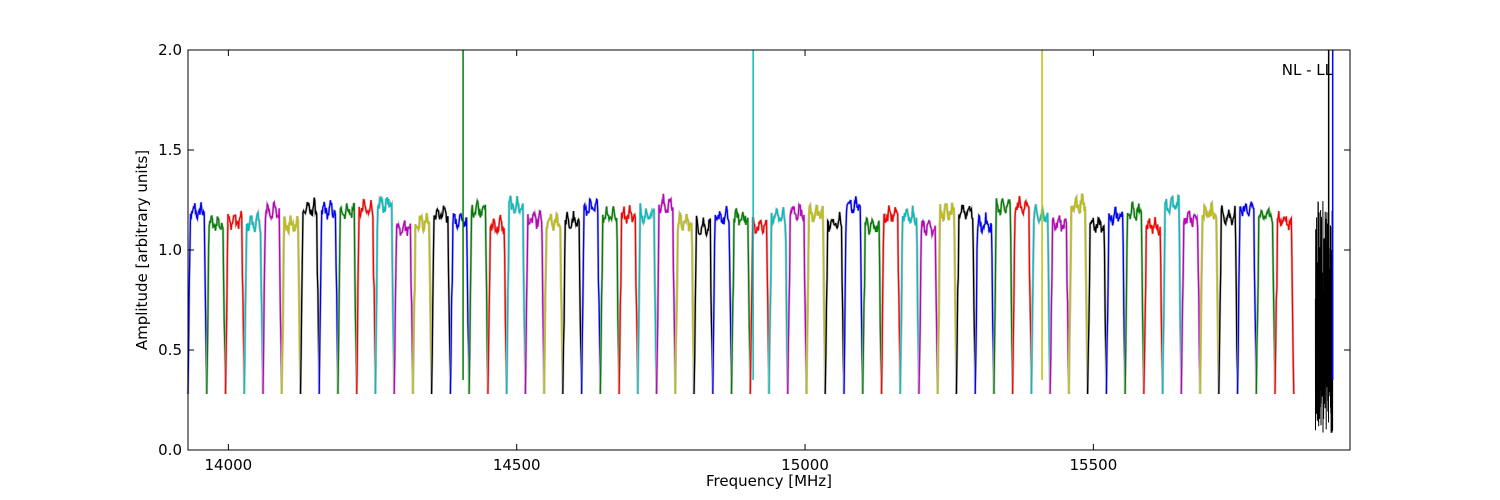 The width and height of the screenshot is (1500, 500). What do you see at coordinates (170, 450) in the screenshot?
I see `y-tick-label: 0.0` at bounding box center [170, 450].